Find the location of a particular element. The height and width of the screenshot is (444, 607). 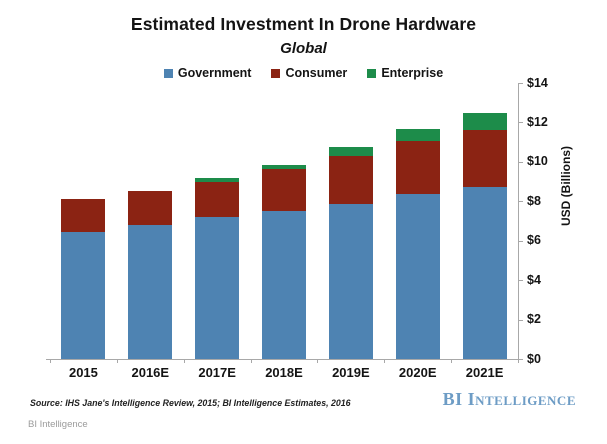

legend-item-government: Government is located at coordinates (207, 73).